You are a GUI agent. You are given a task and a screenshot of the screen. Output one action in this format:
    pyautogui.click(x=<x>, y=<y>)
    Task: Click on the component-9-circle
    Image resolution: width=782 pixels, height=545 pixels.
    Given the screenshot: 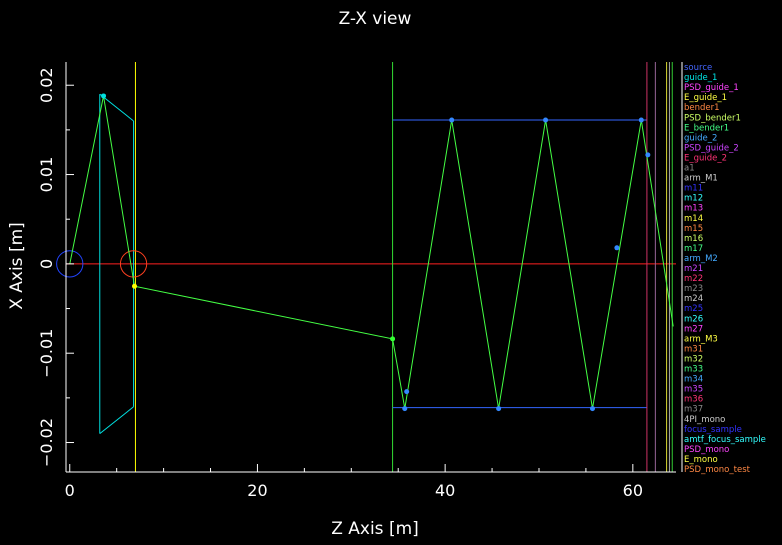 What is the action you would take?
    pyautogui.click(x=70, y=264)
    